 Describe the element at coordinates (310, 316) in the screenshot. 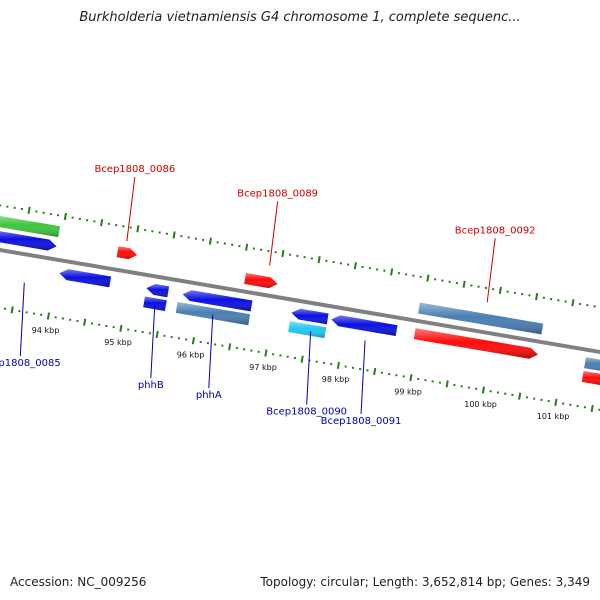

I see `gene-blue-97k-reverse-shade` at that location.